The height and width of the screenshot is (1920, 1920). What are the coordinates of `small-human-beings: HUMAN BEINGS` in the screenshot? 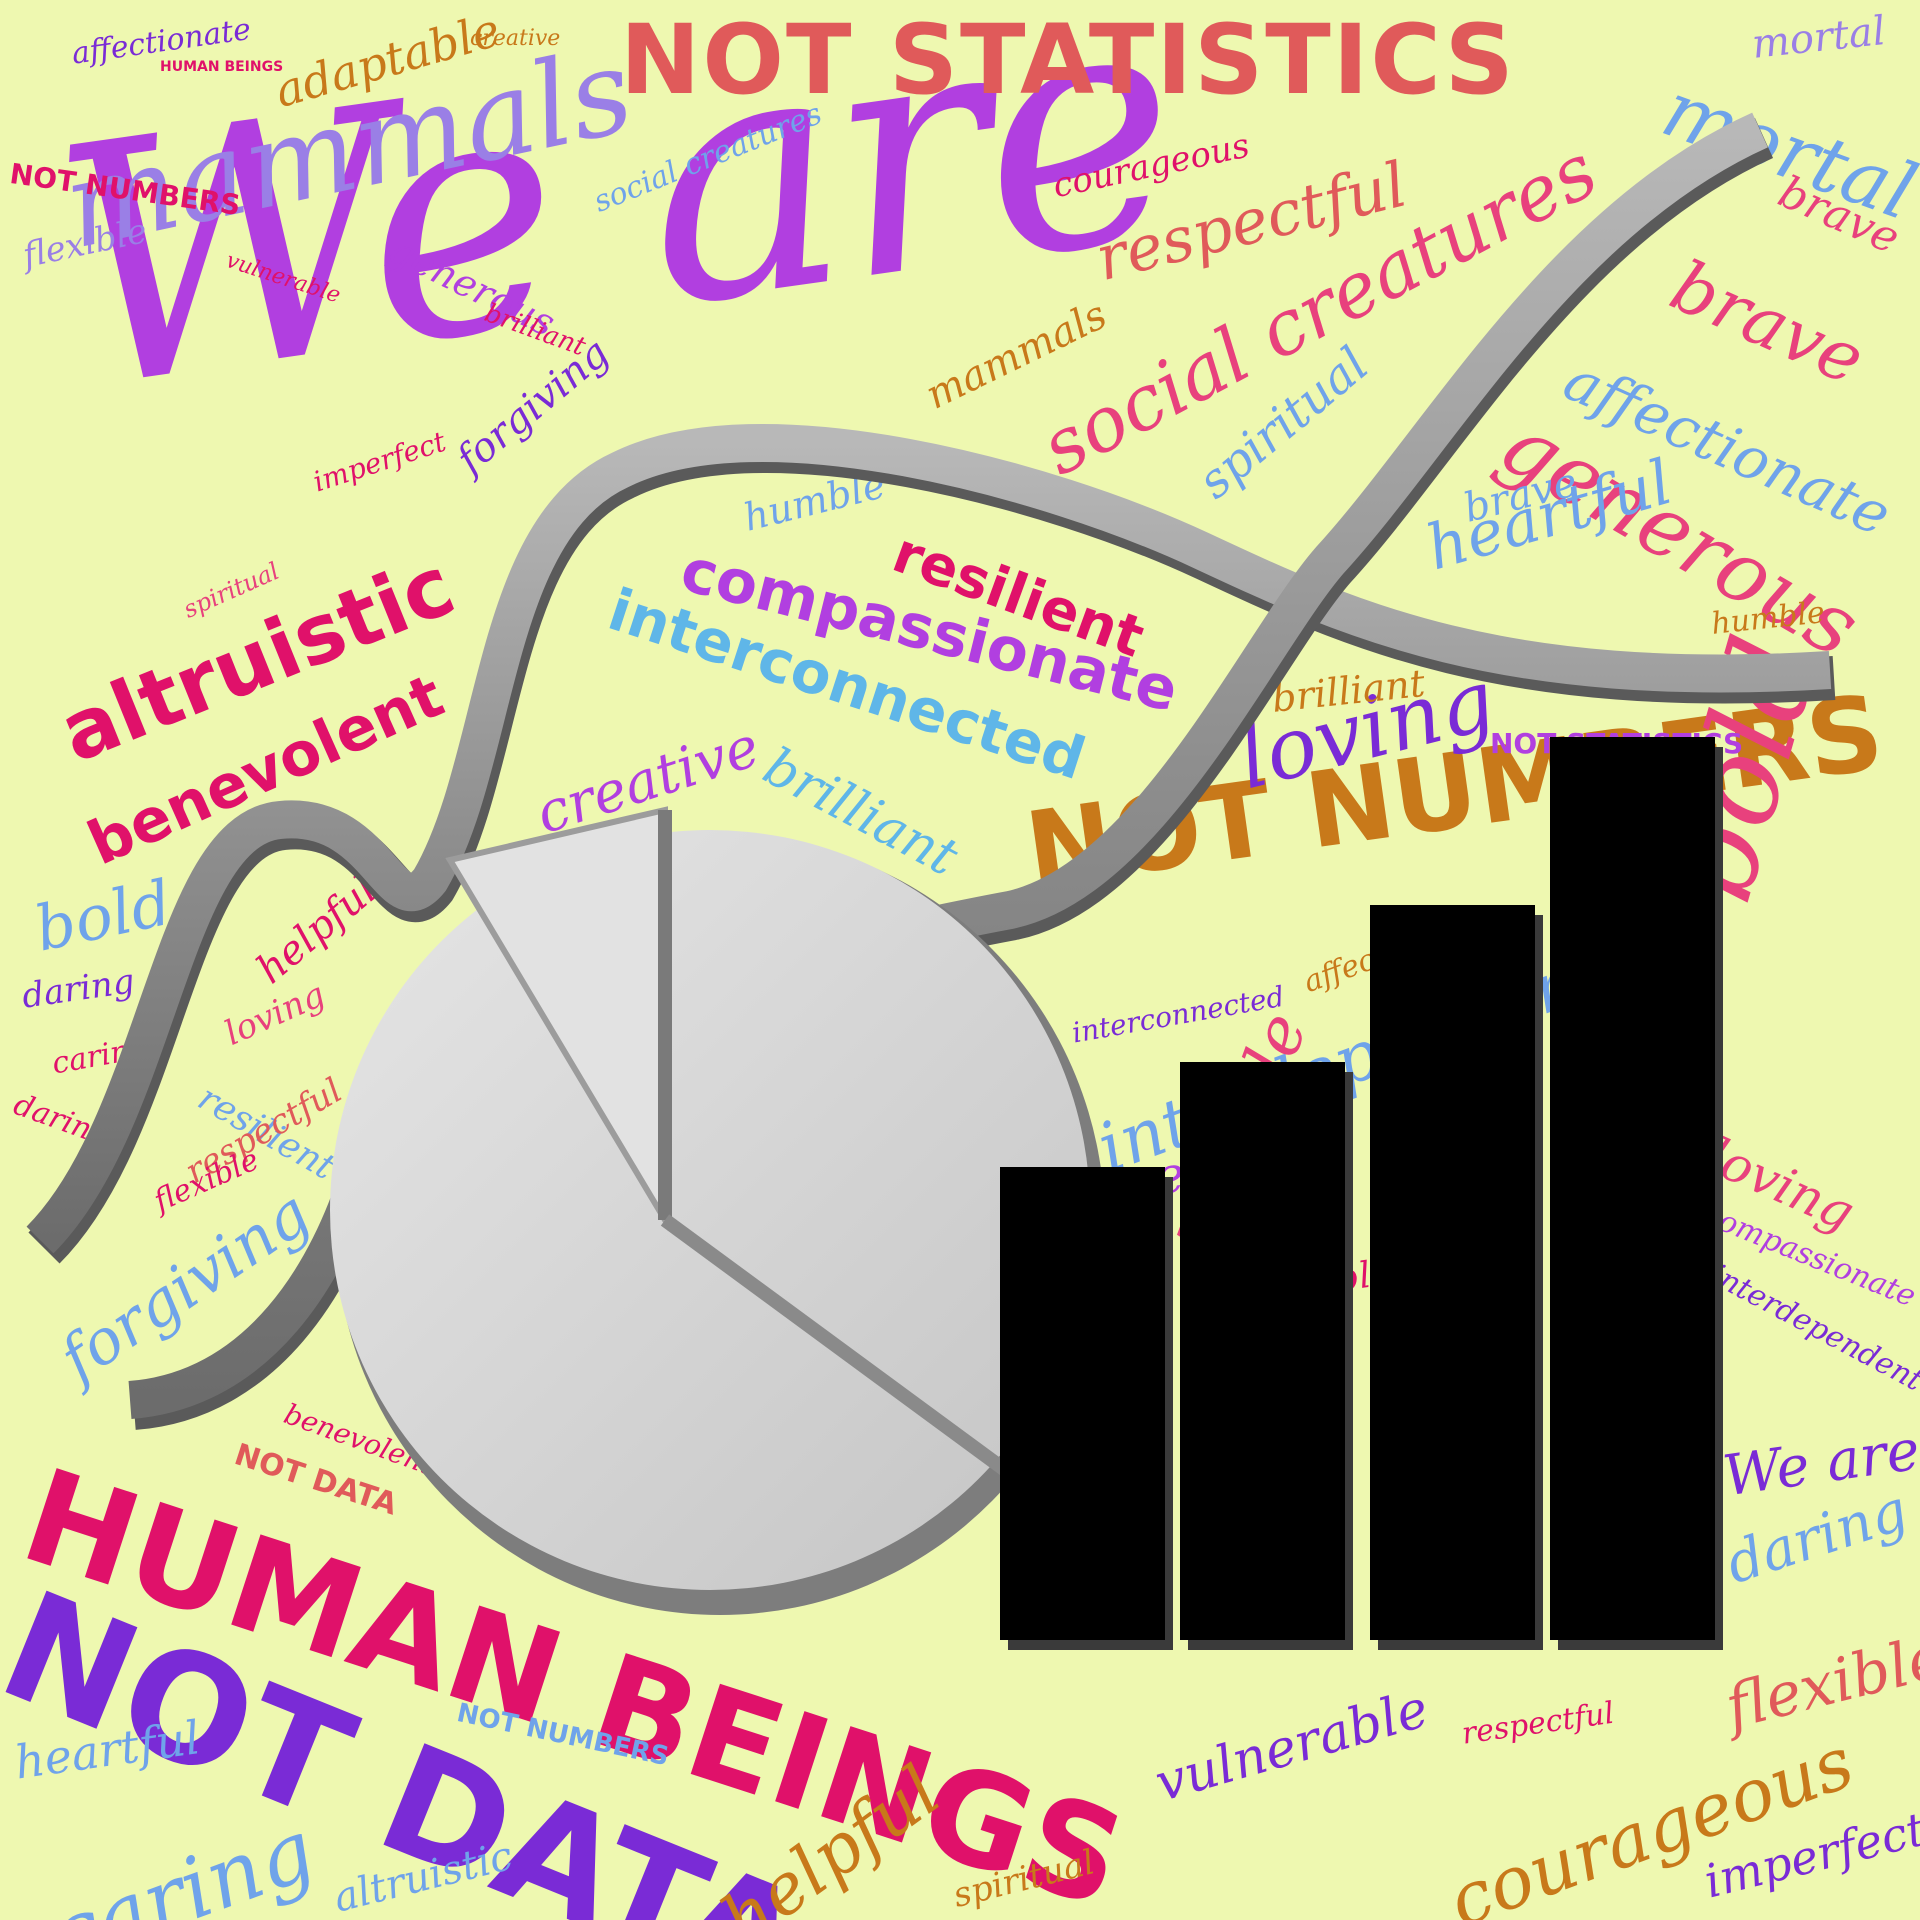 It's located at (222, 67).